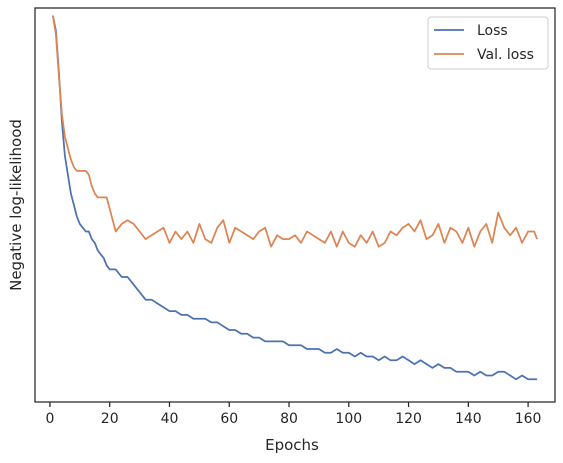  What do you see at coordinates (229, 419) in the screenshot?
I see `x-tick-label: 60` at bounding box center [229, 419].